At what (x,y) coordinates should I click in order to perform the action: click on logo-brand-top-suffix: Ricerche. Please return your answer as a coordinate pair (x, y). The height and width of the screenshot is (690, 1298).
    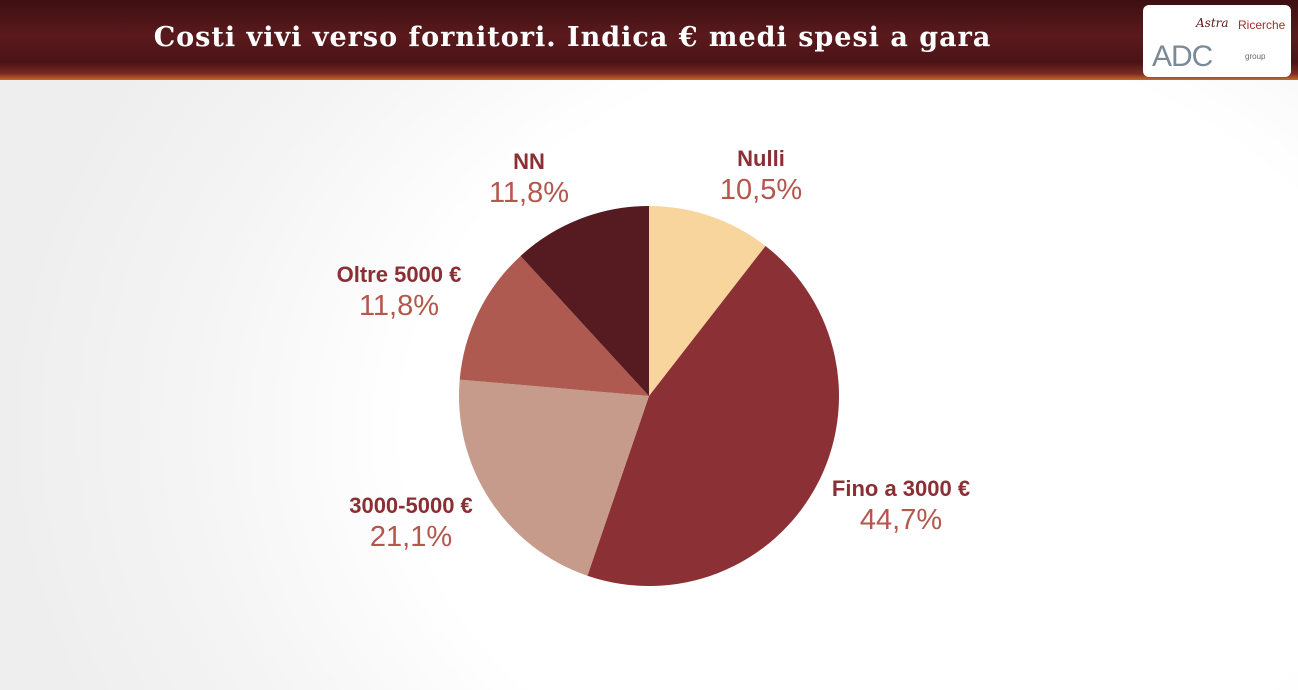
    Looking at the image, I should click on (1262, 25).